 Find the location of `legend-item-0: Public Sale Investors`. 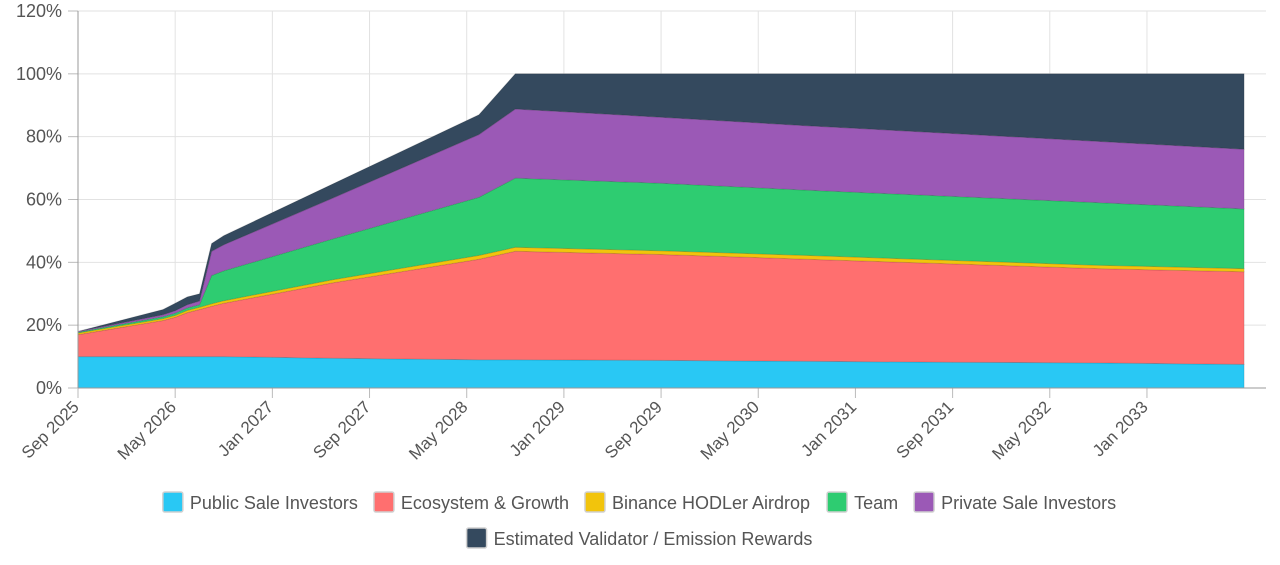

legend-item-0: Public Sale Investors is located at coordinates (260, 502).